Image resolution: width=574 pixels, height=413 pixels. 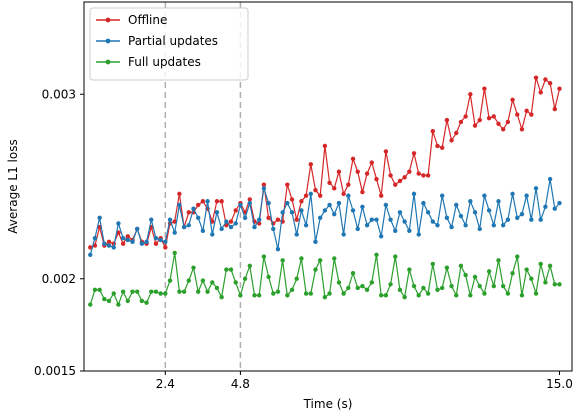 What do you see at coordinates (240, 384) in the screenshot?
I see `x-tick-label: 4.8` at bounding box center [240, 384].